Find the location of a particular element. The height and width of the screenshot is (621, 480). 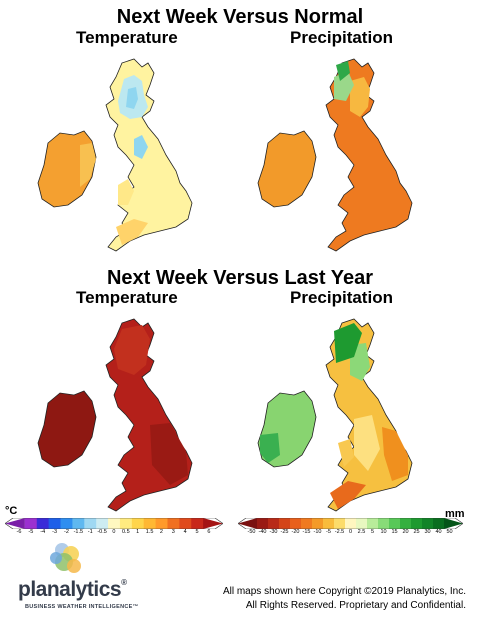

temperature-legend-tick-label: -5 is located at coordinates (31, 532).